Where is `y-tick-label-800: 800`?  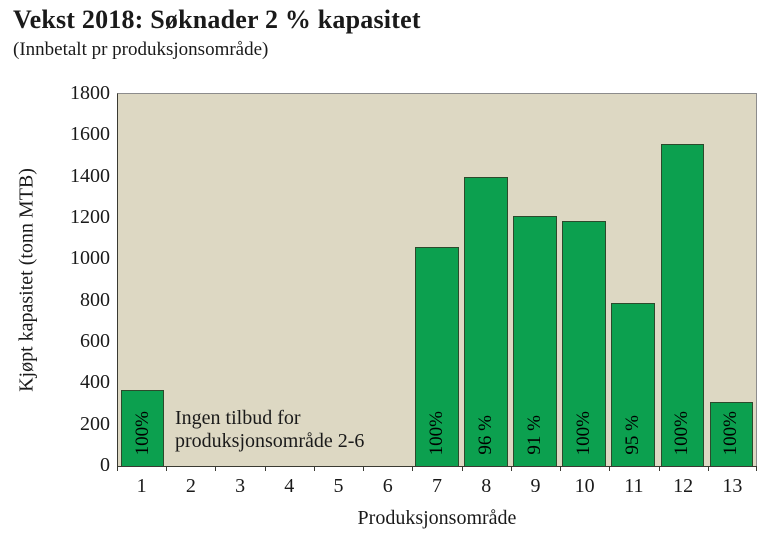 y-tick-label-800: 800 is located at coordinates (95, 299).